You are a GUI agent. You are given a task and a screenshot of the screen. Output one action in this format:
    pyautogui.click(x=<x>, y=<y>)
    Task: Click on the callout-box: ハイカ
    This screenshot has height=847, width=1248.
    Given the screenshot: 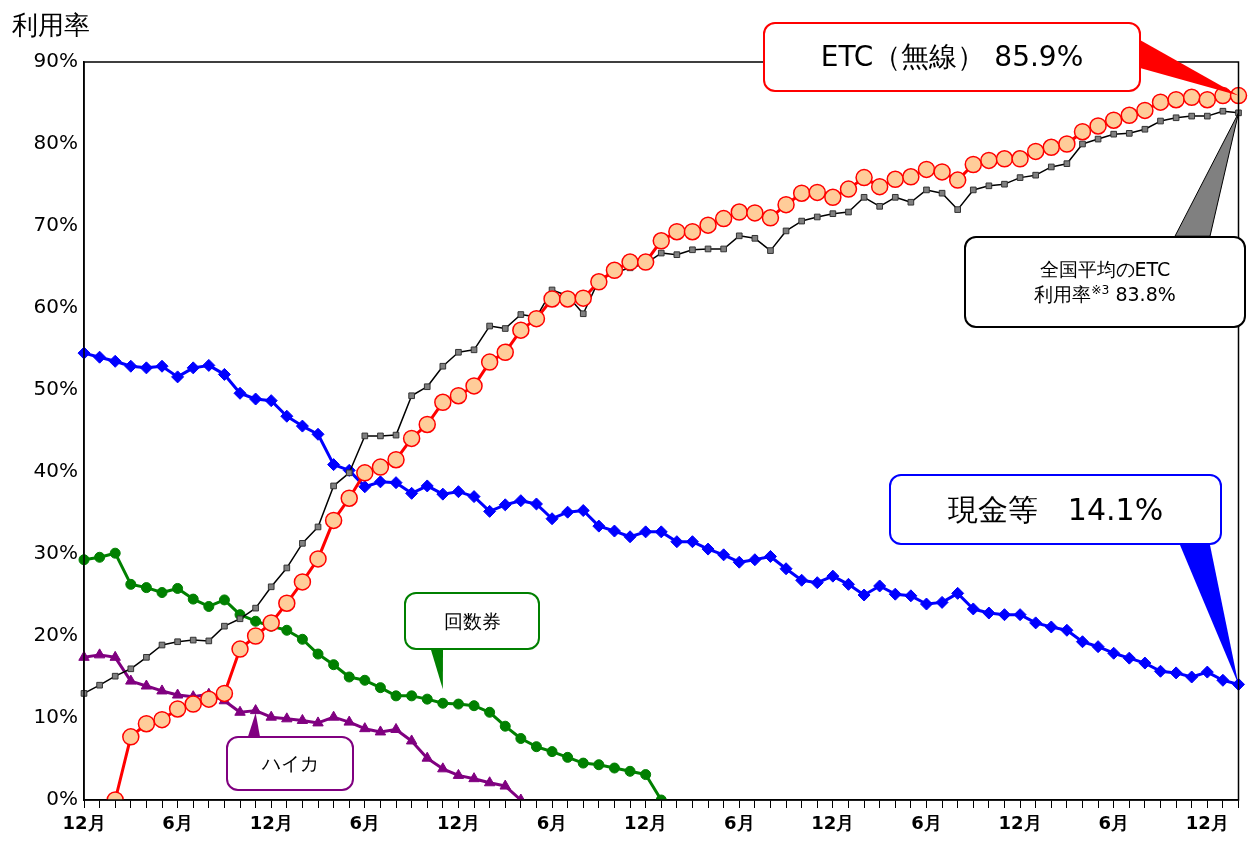 What is the action you would take?
    pyautogui.click(x=290, y=763)
    